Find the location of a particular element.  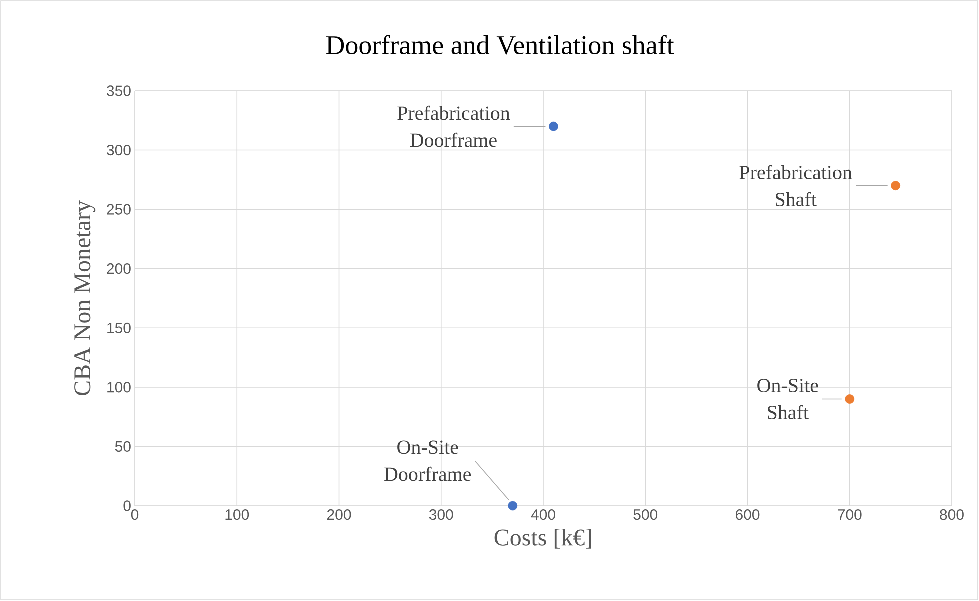

y-tick-label: 0 is located at coordinates (127, 506).